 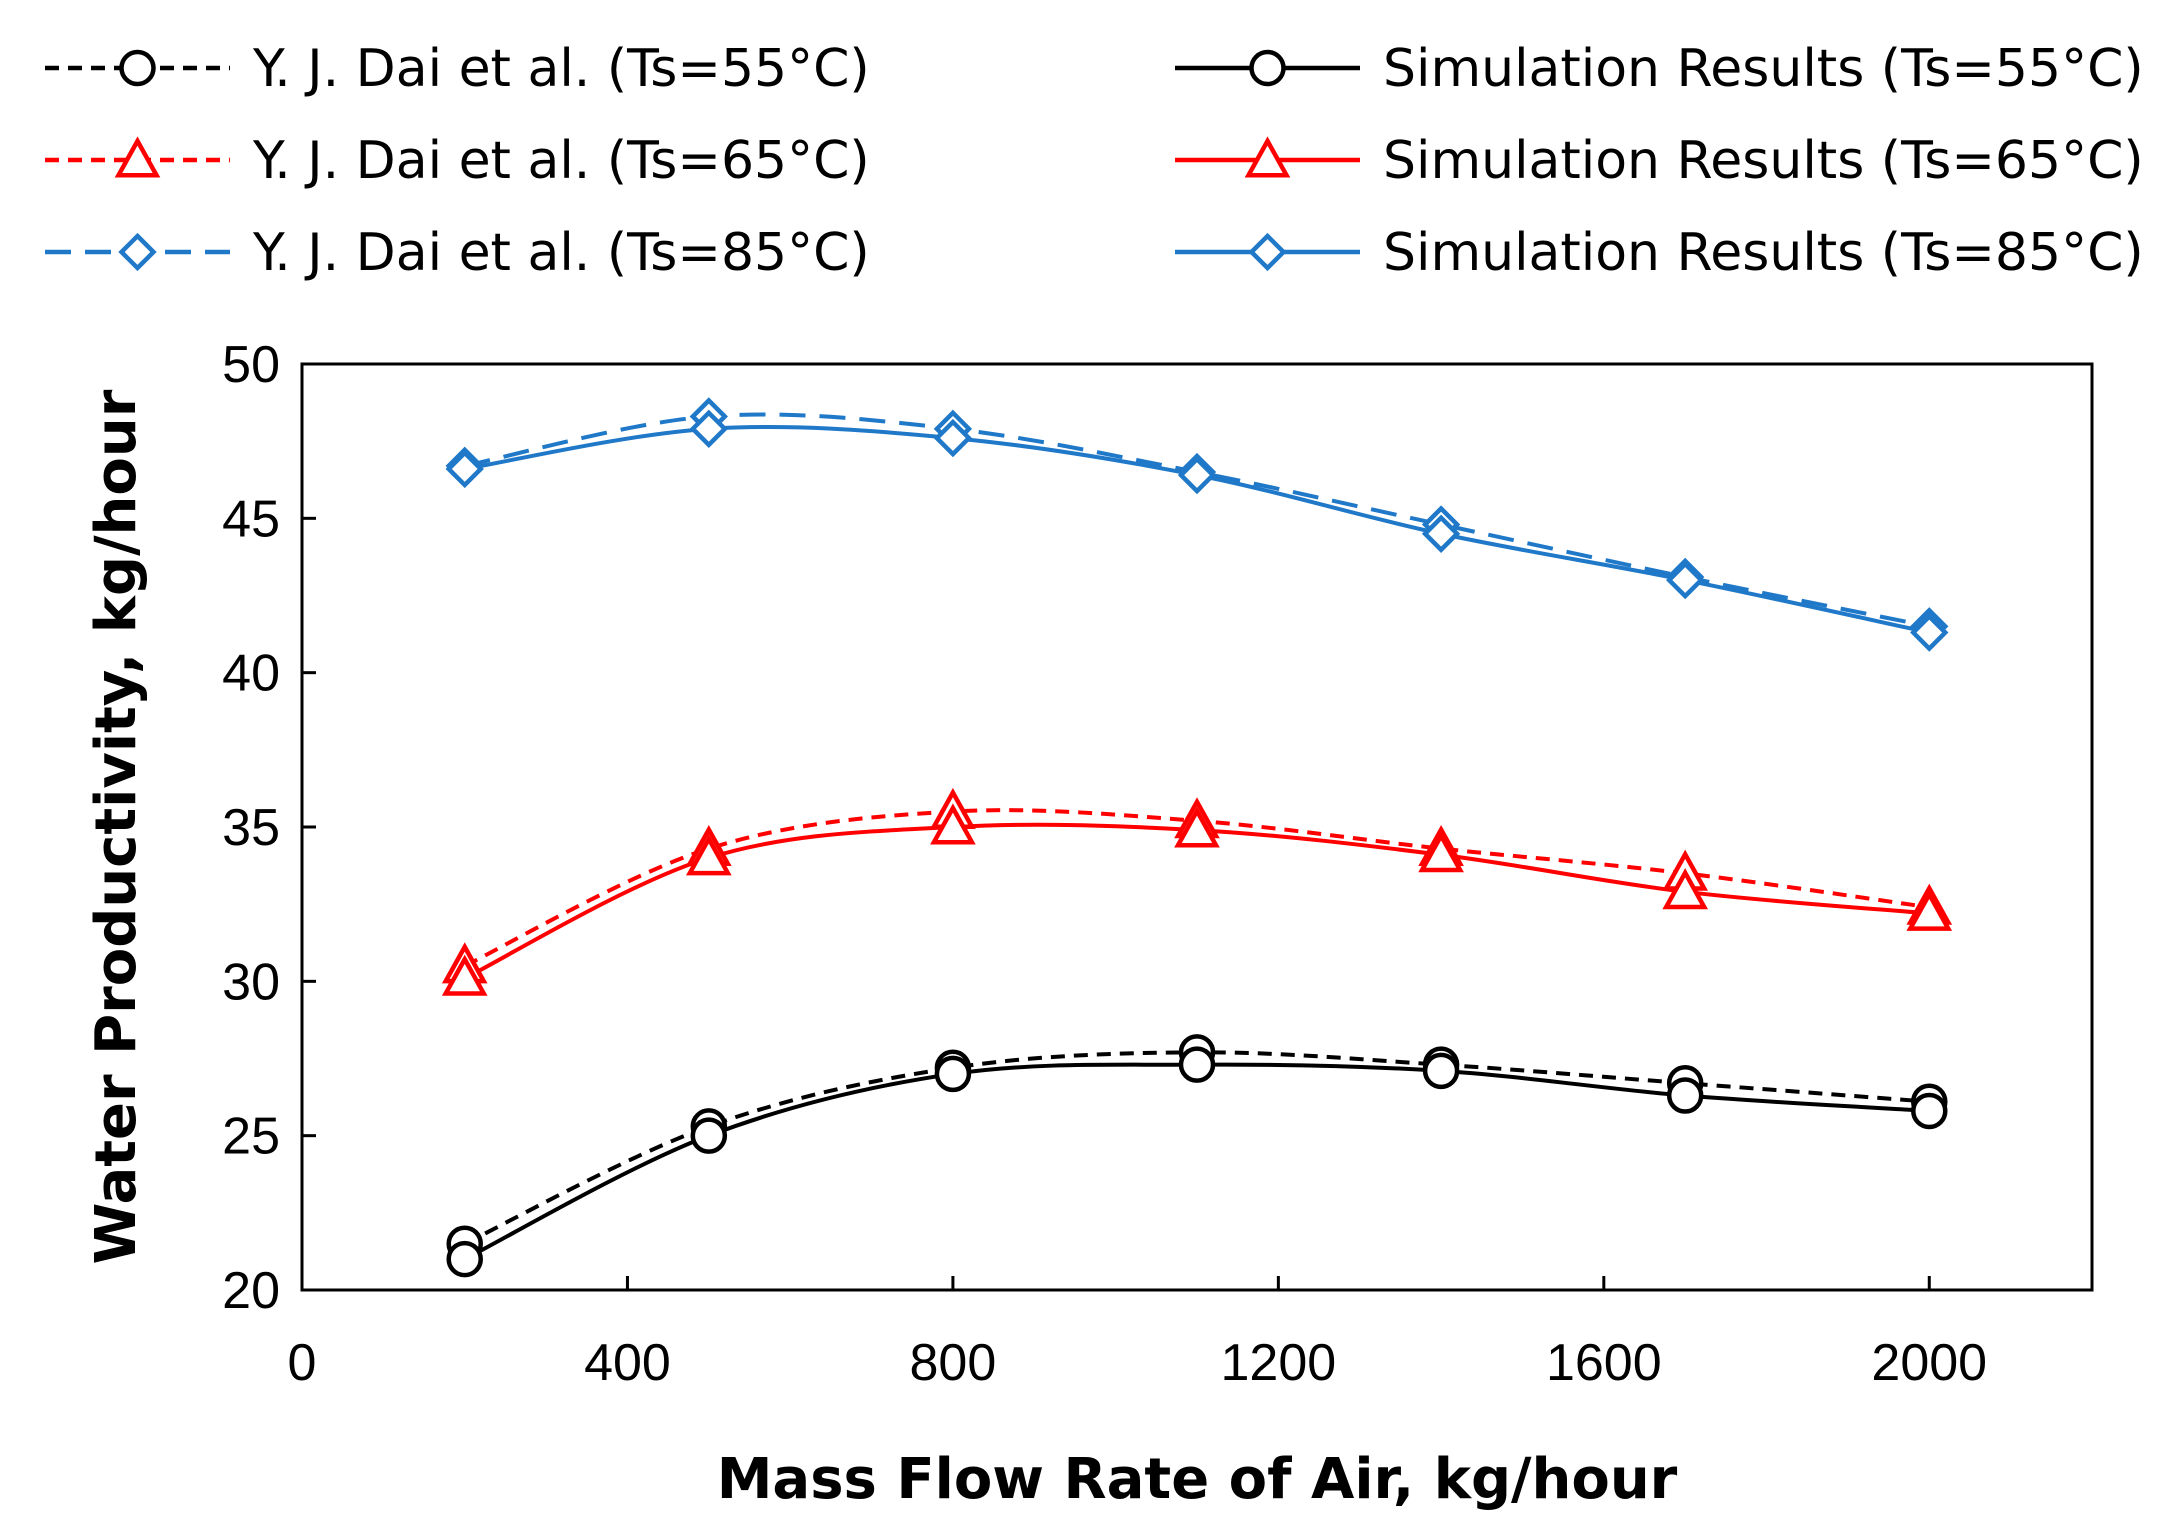 I want to click on x-tick-label: 0, so click(x=302, y=1363).